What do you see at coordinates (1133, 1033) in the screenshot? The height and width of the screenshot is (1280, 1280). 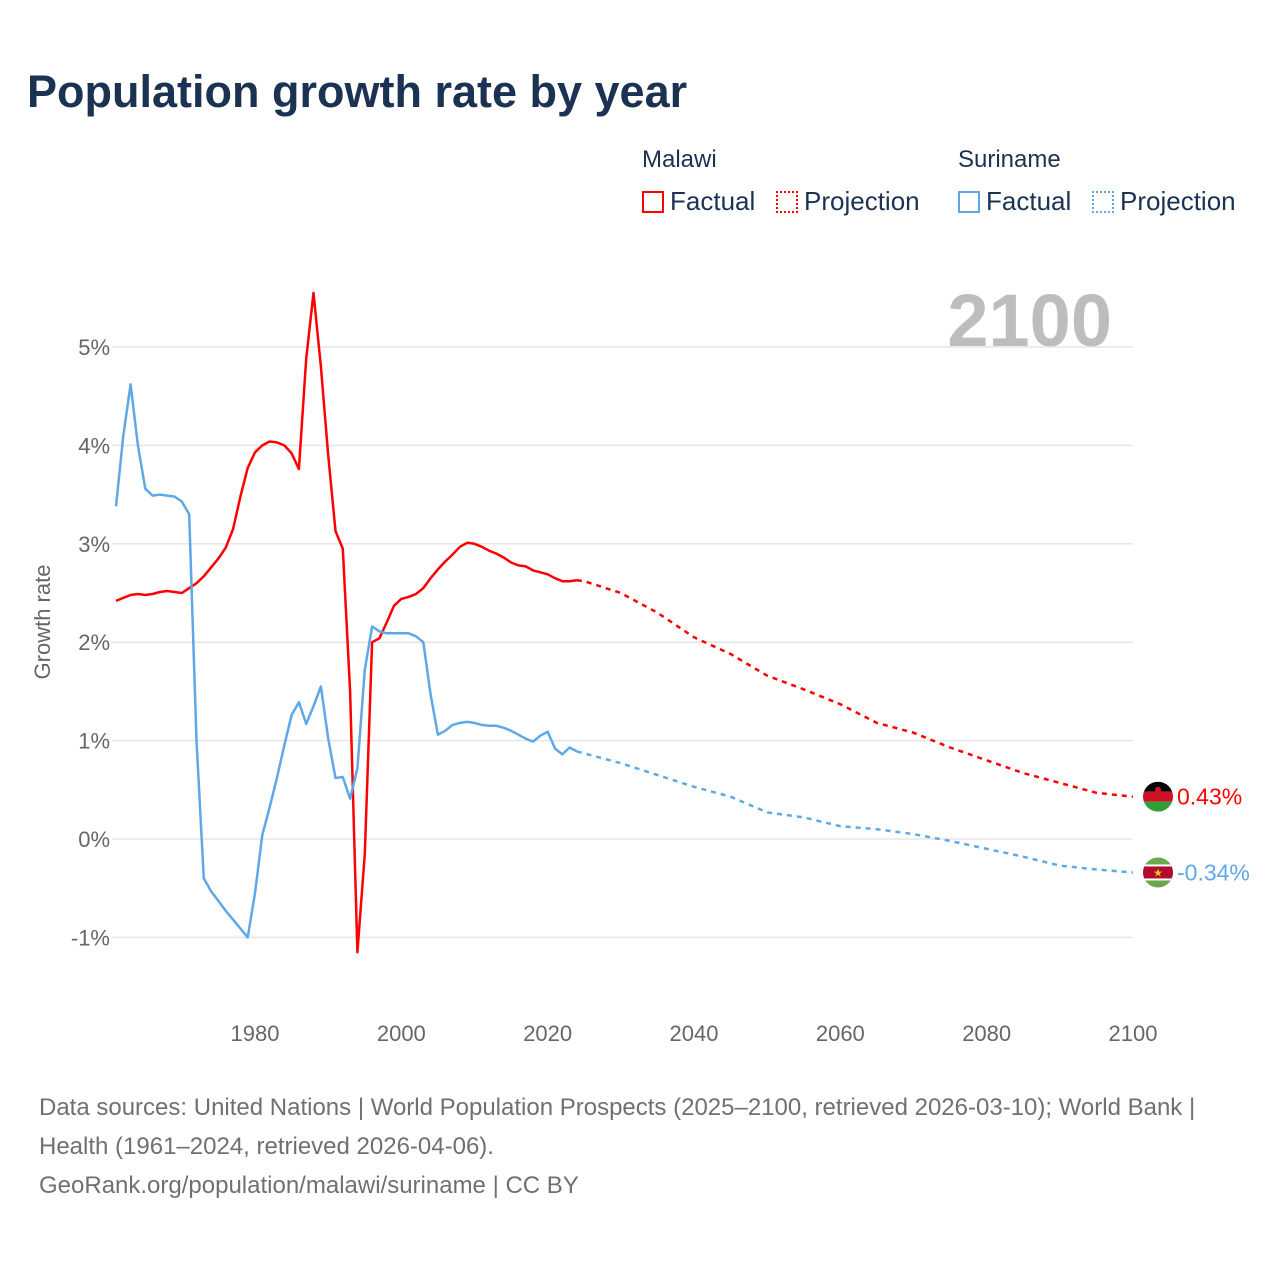 I see `x-tick-label: 2100` at bounding box center [1133, 1033].